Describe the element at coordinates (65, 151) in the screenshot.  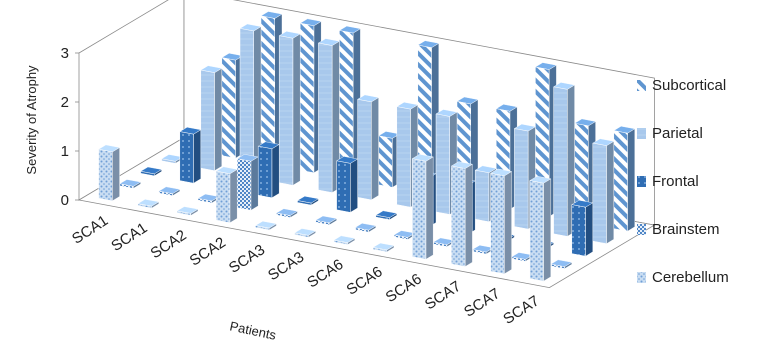
I see `y-tick-label: 1` at that location.